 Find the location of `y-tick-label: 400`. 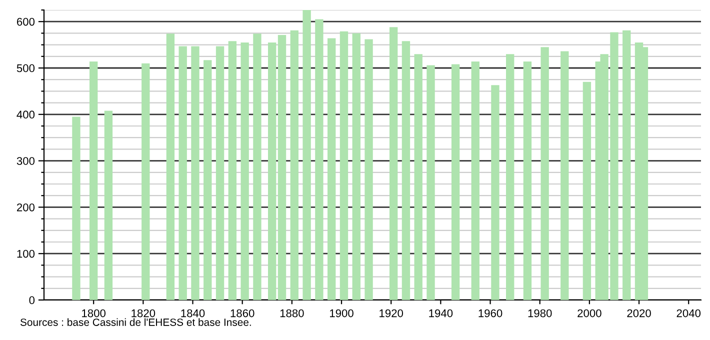

y-tick-label: 400 is located at coordinates (25, 114).